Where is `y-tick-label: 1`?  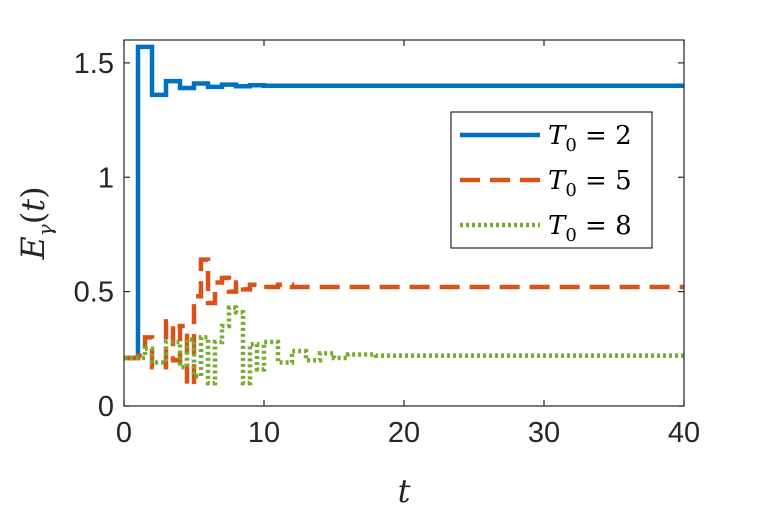 y-tick-label: 1 is located at coordinates (106, 178).